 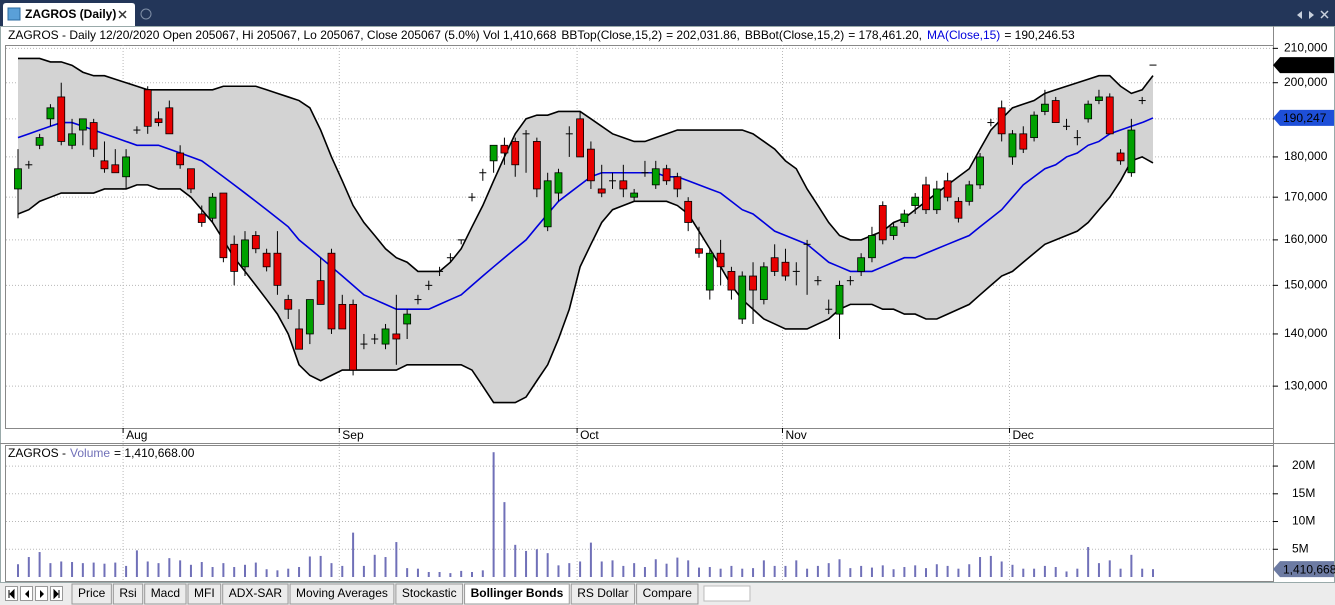 I want to click on last-value-label: 1,410,668, so click(x=1309, y=569).